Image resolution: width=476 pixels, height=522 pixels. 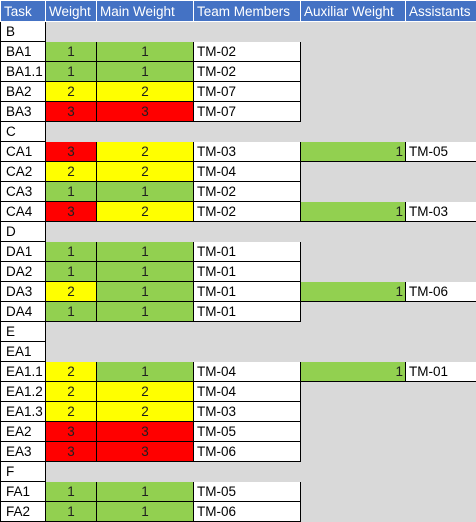 What do you see at coordinates (353, 11) in the screenshot?
I see `header-auxiliar-weight: Auxiliar Weight` at bounding box center [353, 11].